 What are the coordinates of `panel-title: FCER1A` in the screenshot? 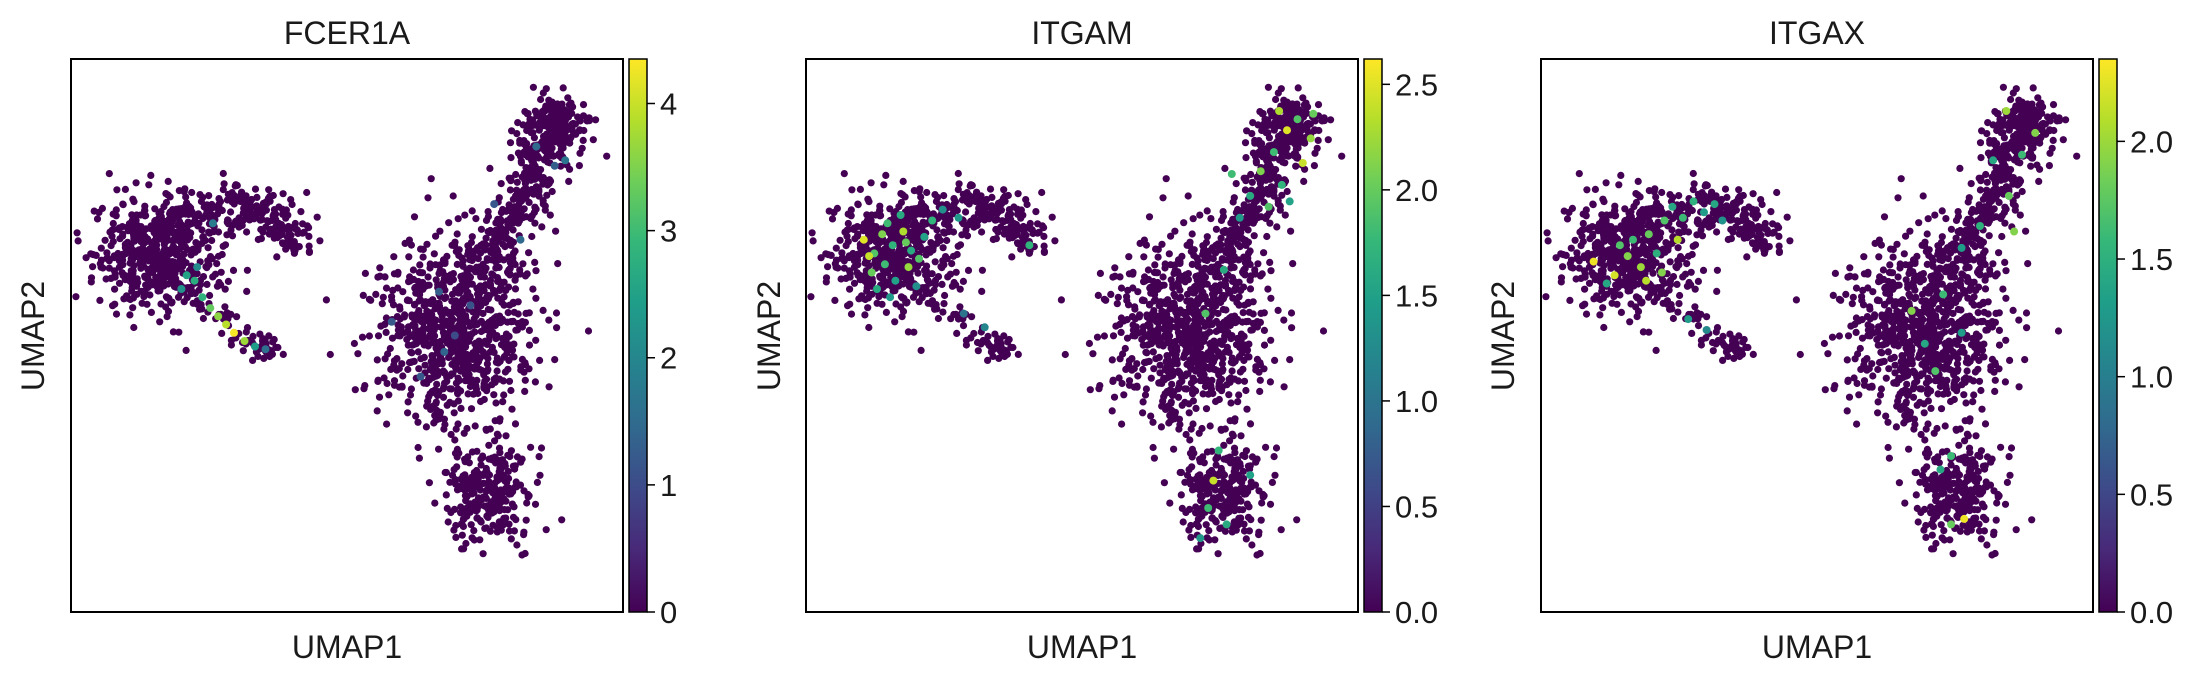 It's located at (347, 33).